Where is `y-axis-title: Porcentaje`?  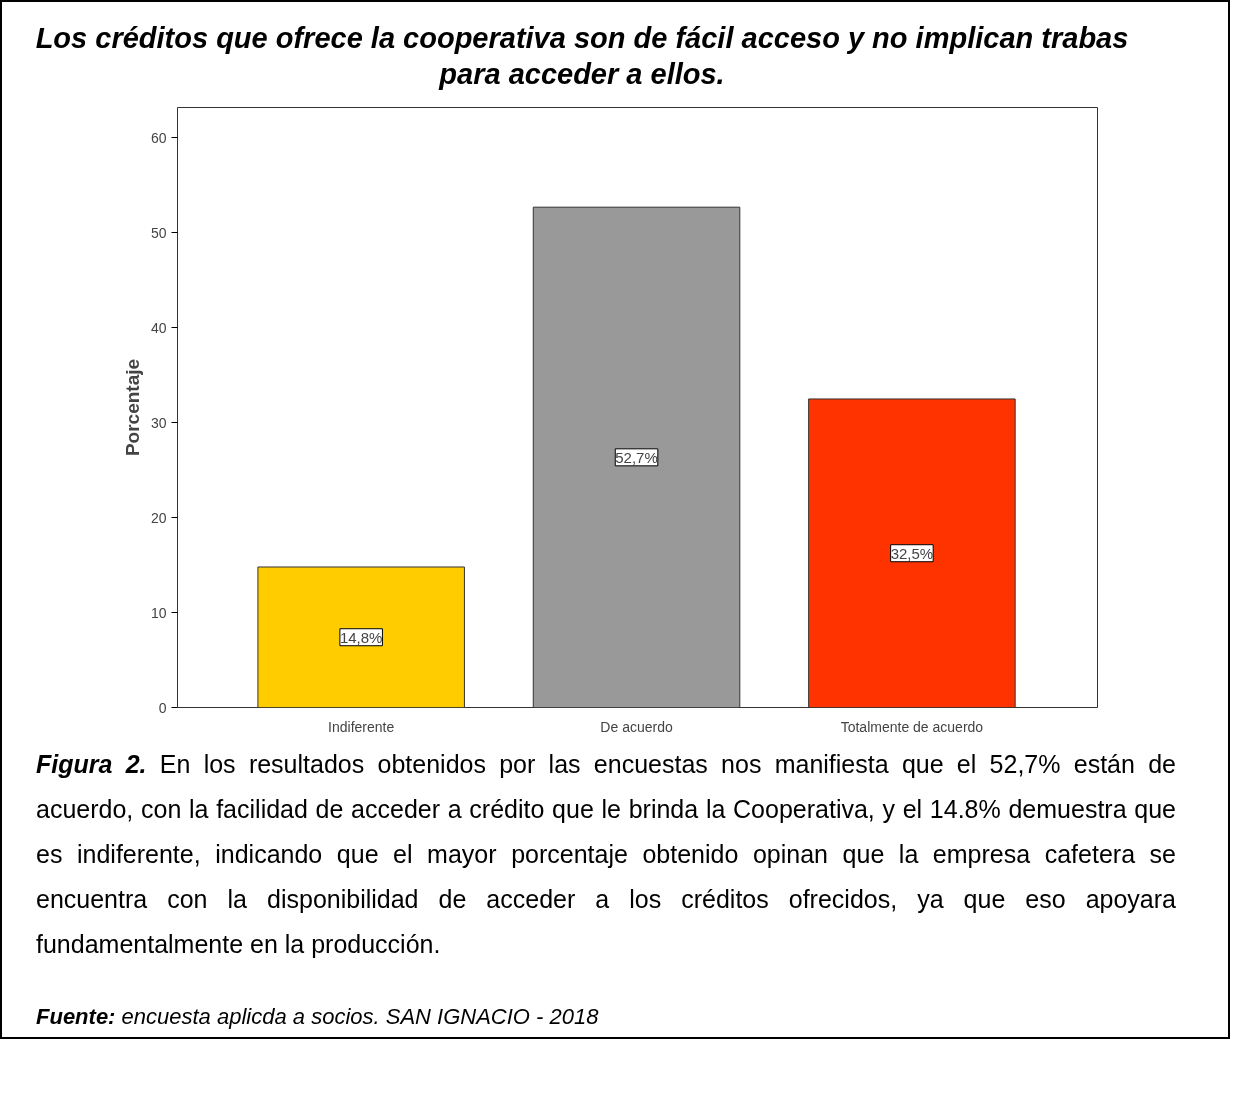 y-axis-title: Porcentaje is located at coordinates (132, 407).